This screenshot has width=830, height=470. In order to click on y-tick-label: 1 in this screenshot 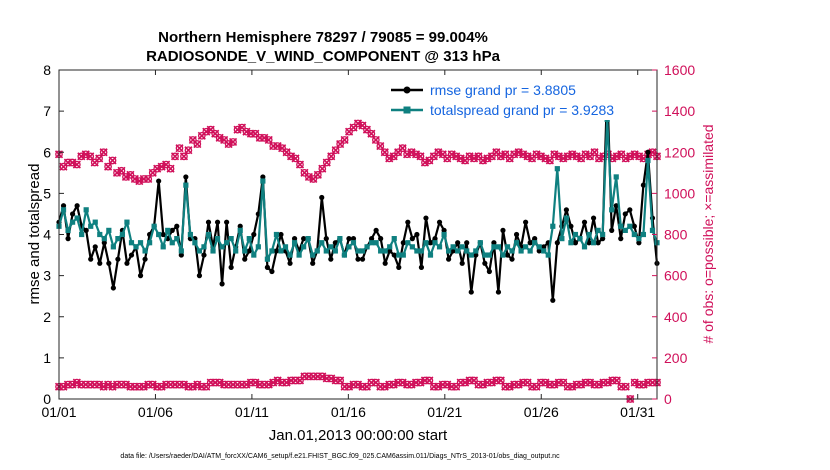, I will do `click(47, 358)`.